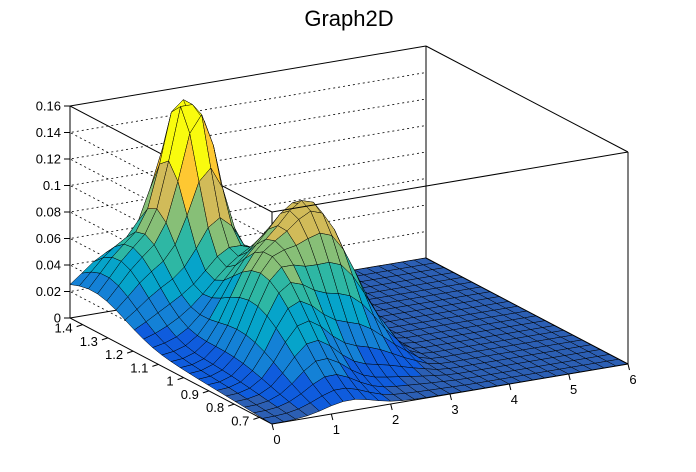 The image size is (696, 472). Describe the element at coordinates (114, 354) in the screenshot. I see `y-tick-label: 1.2` at that location.